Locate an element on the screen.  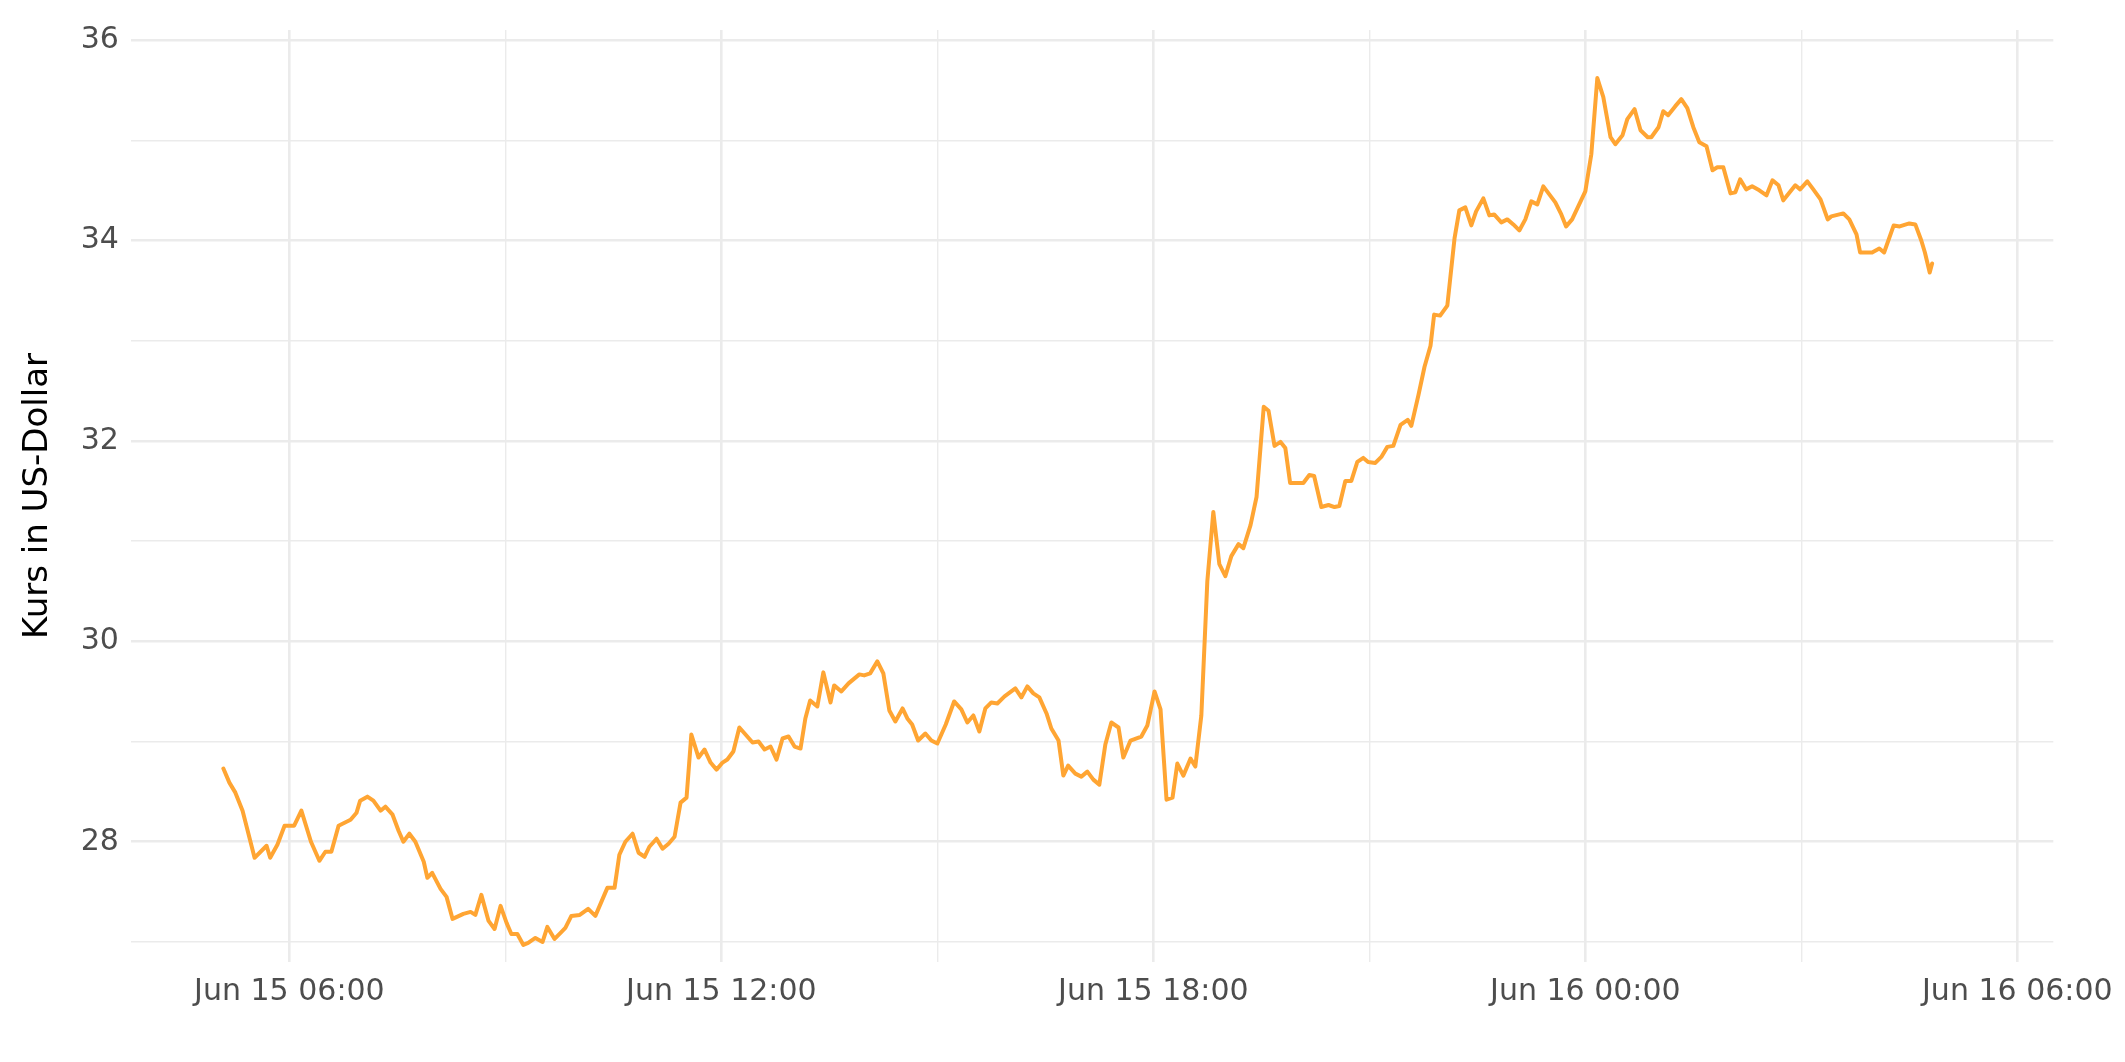
x-tick-label: Jun 15 18:00 is located at coordinates (1152, 989).